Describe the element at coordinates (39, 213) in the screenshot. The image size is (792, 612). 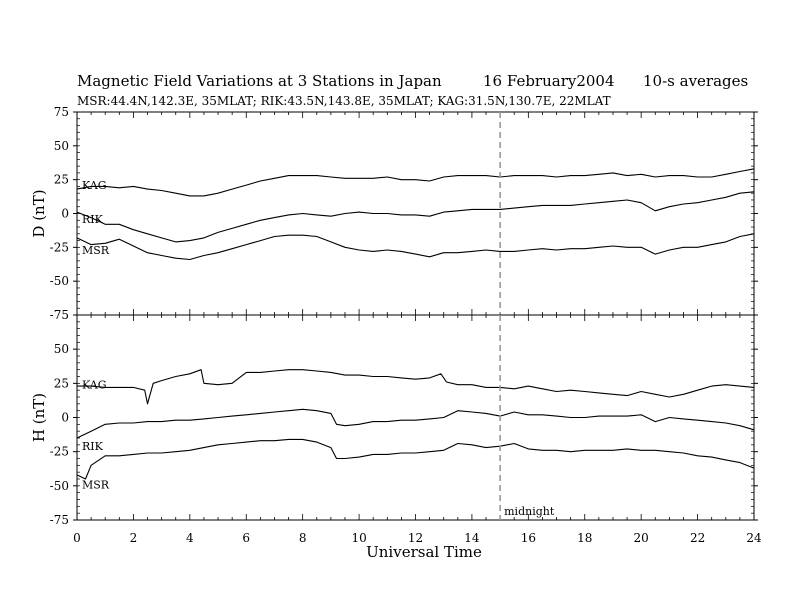
I see `y-axis-label-d: D (nT)` at that location.